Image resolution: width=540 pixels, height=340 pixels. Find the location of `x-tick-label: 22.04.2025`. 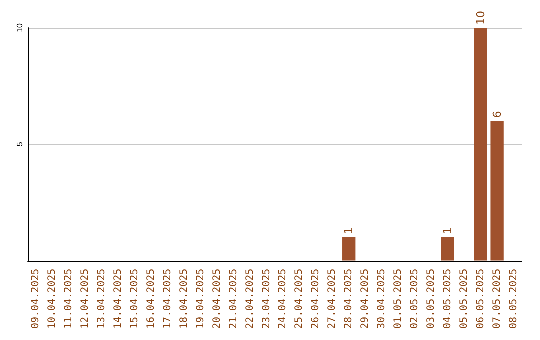

x-tick-label: 22.04.2025 is located at coordinates (250, 299).